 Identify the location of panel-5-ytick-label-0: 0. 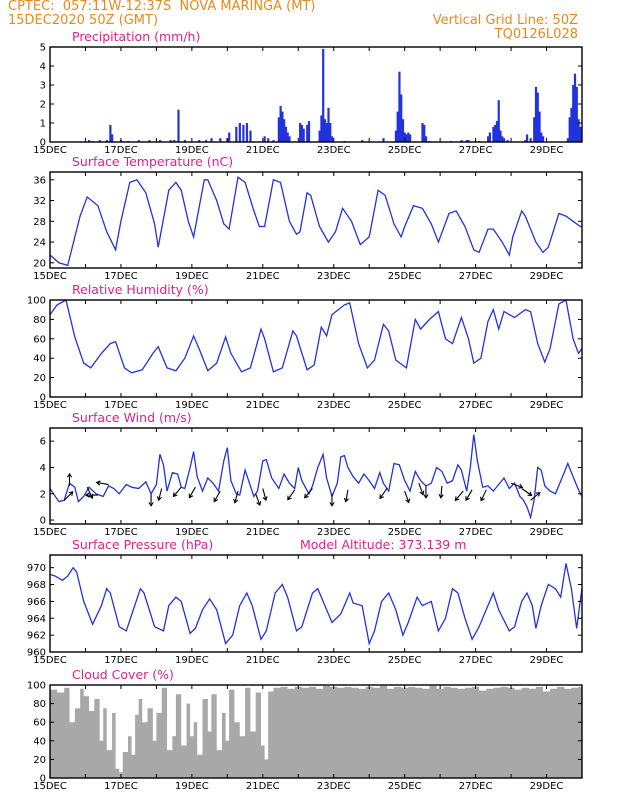
(43, 779).